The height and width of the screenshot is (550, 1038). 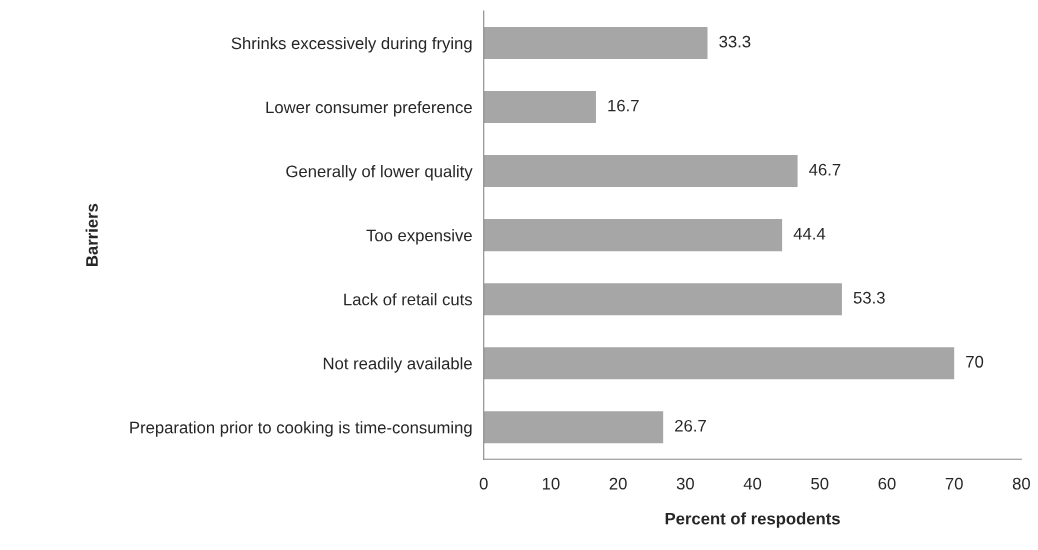 What do you see at coordinates (1021, 483) in the screenshot?
I see `x-tick-label: 80` at bounding box center [1021, 483].